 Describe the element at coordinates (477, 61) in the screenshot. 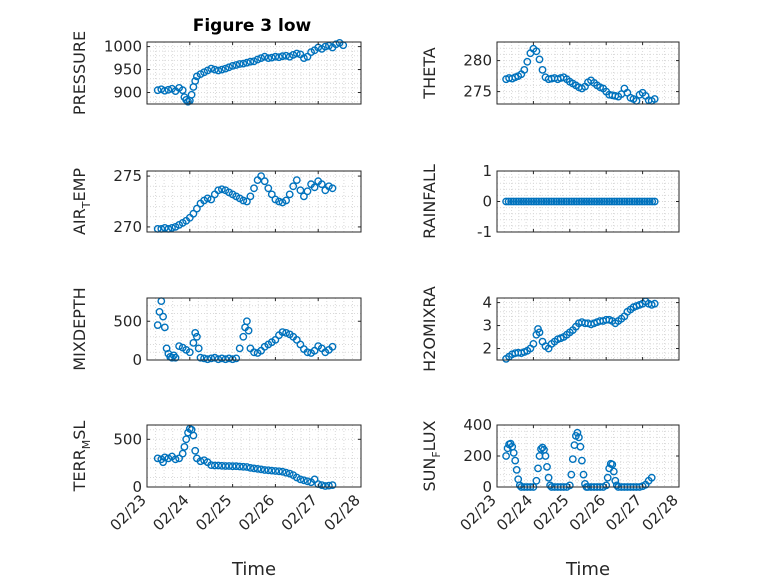

I see `y-tick-label: 280` at that location.